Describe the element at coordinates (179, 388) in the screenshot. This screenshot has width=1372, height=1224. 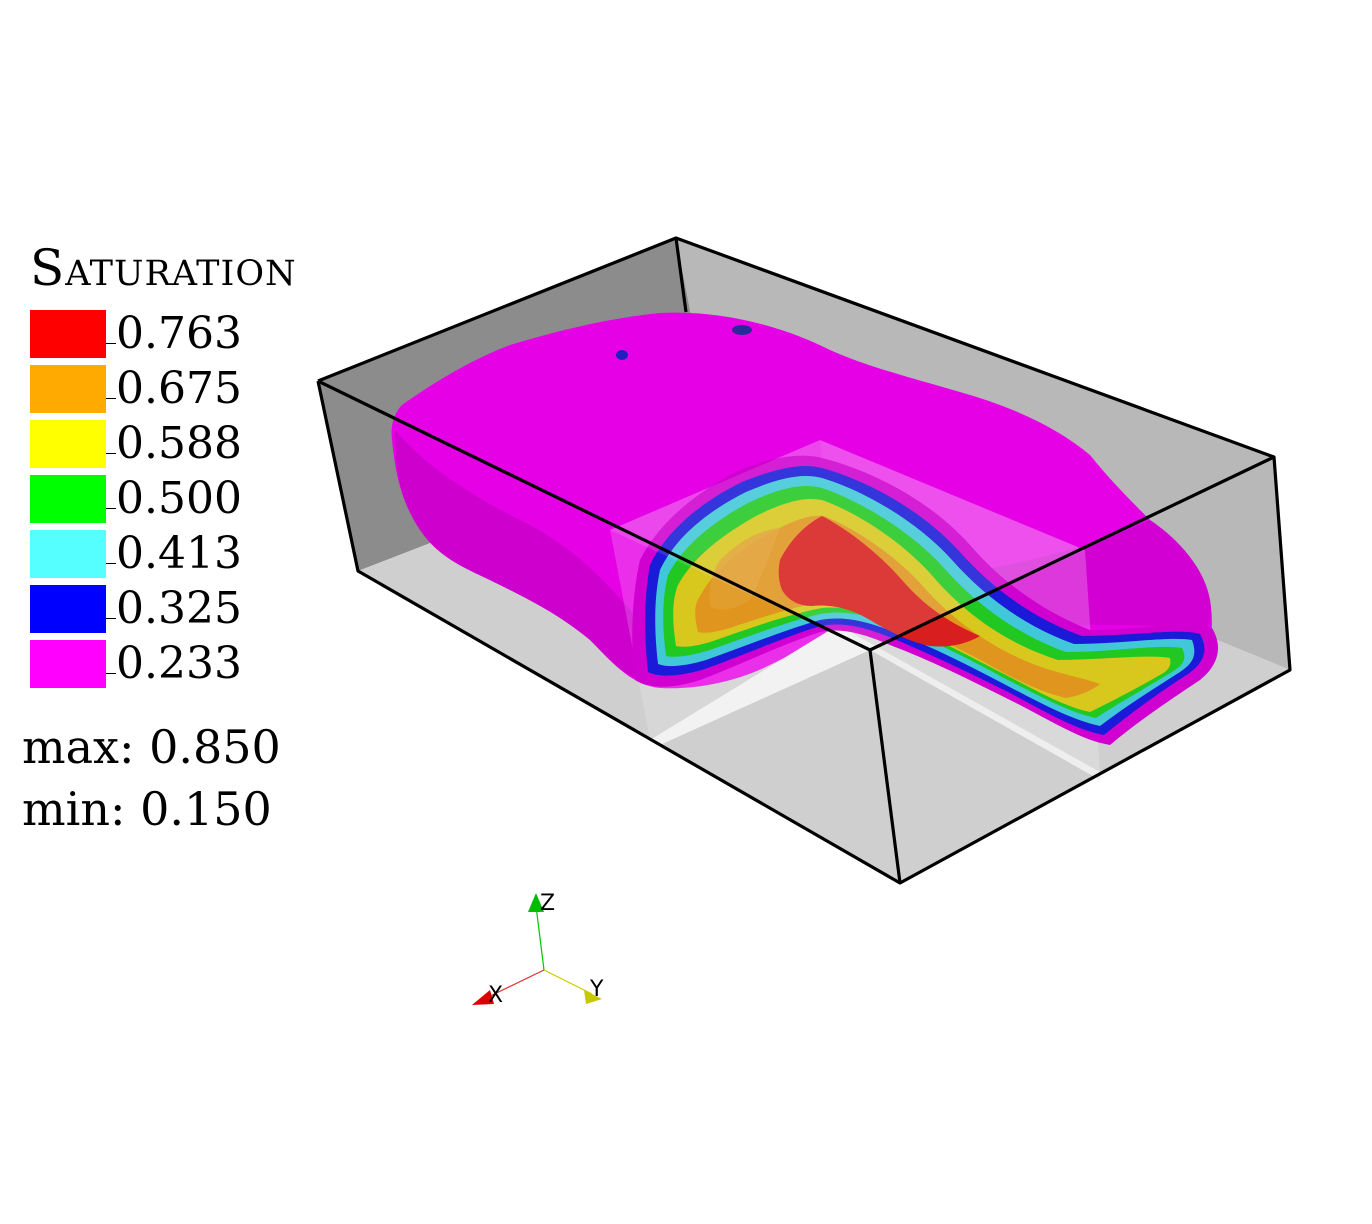
I see `legend-value: 0.675` at that location.